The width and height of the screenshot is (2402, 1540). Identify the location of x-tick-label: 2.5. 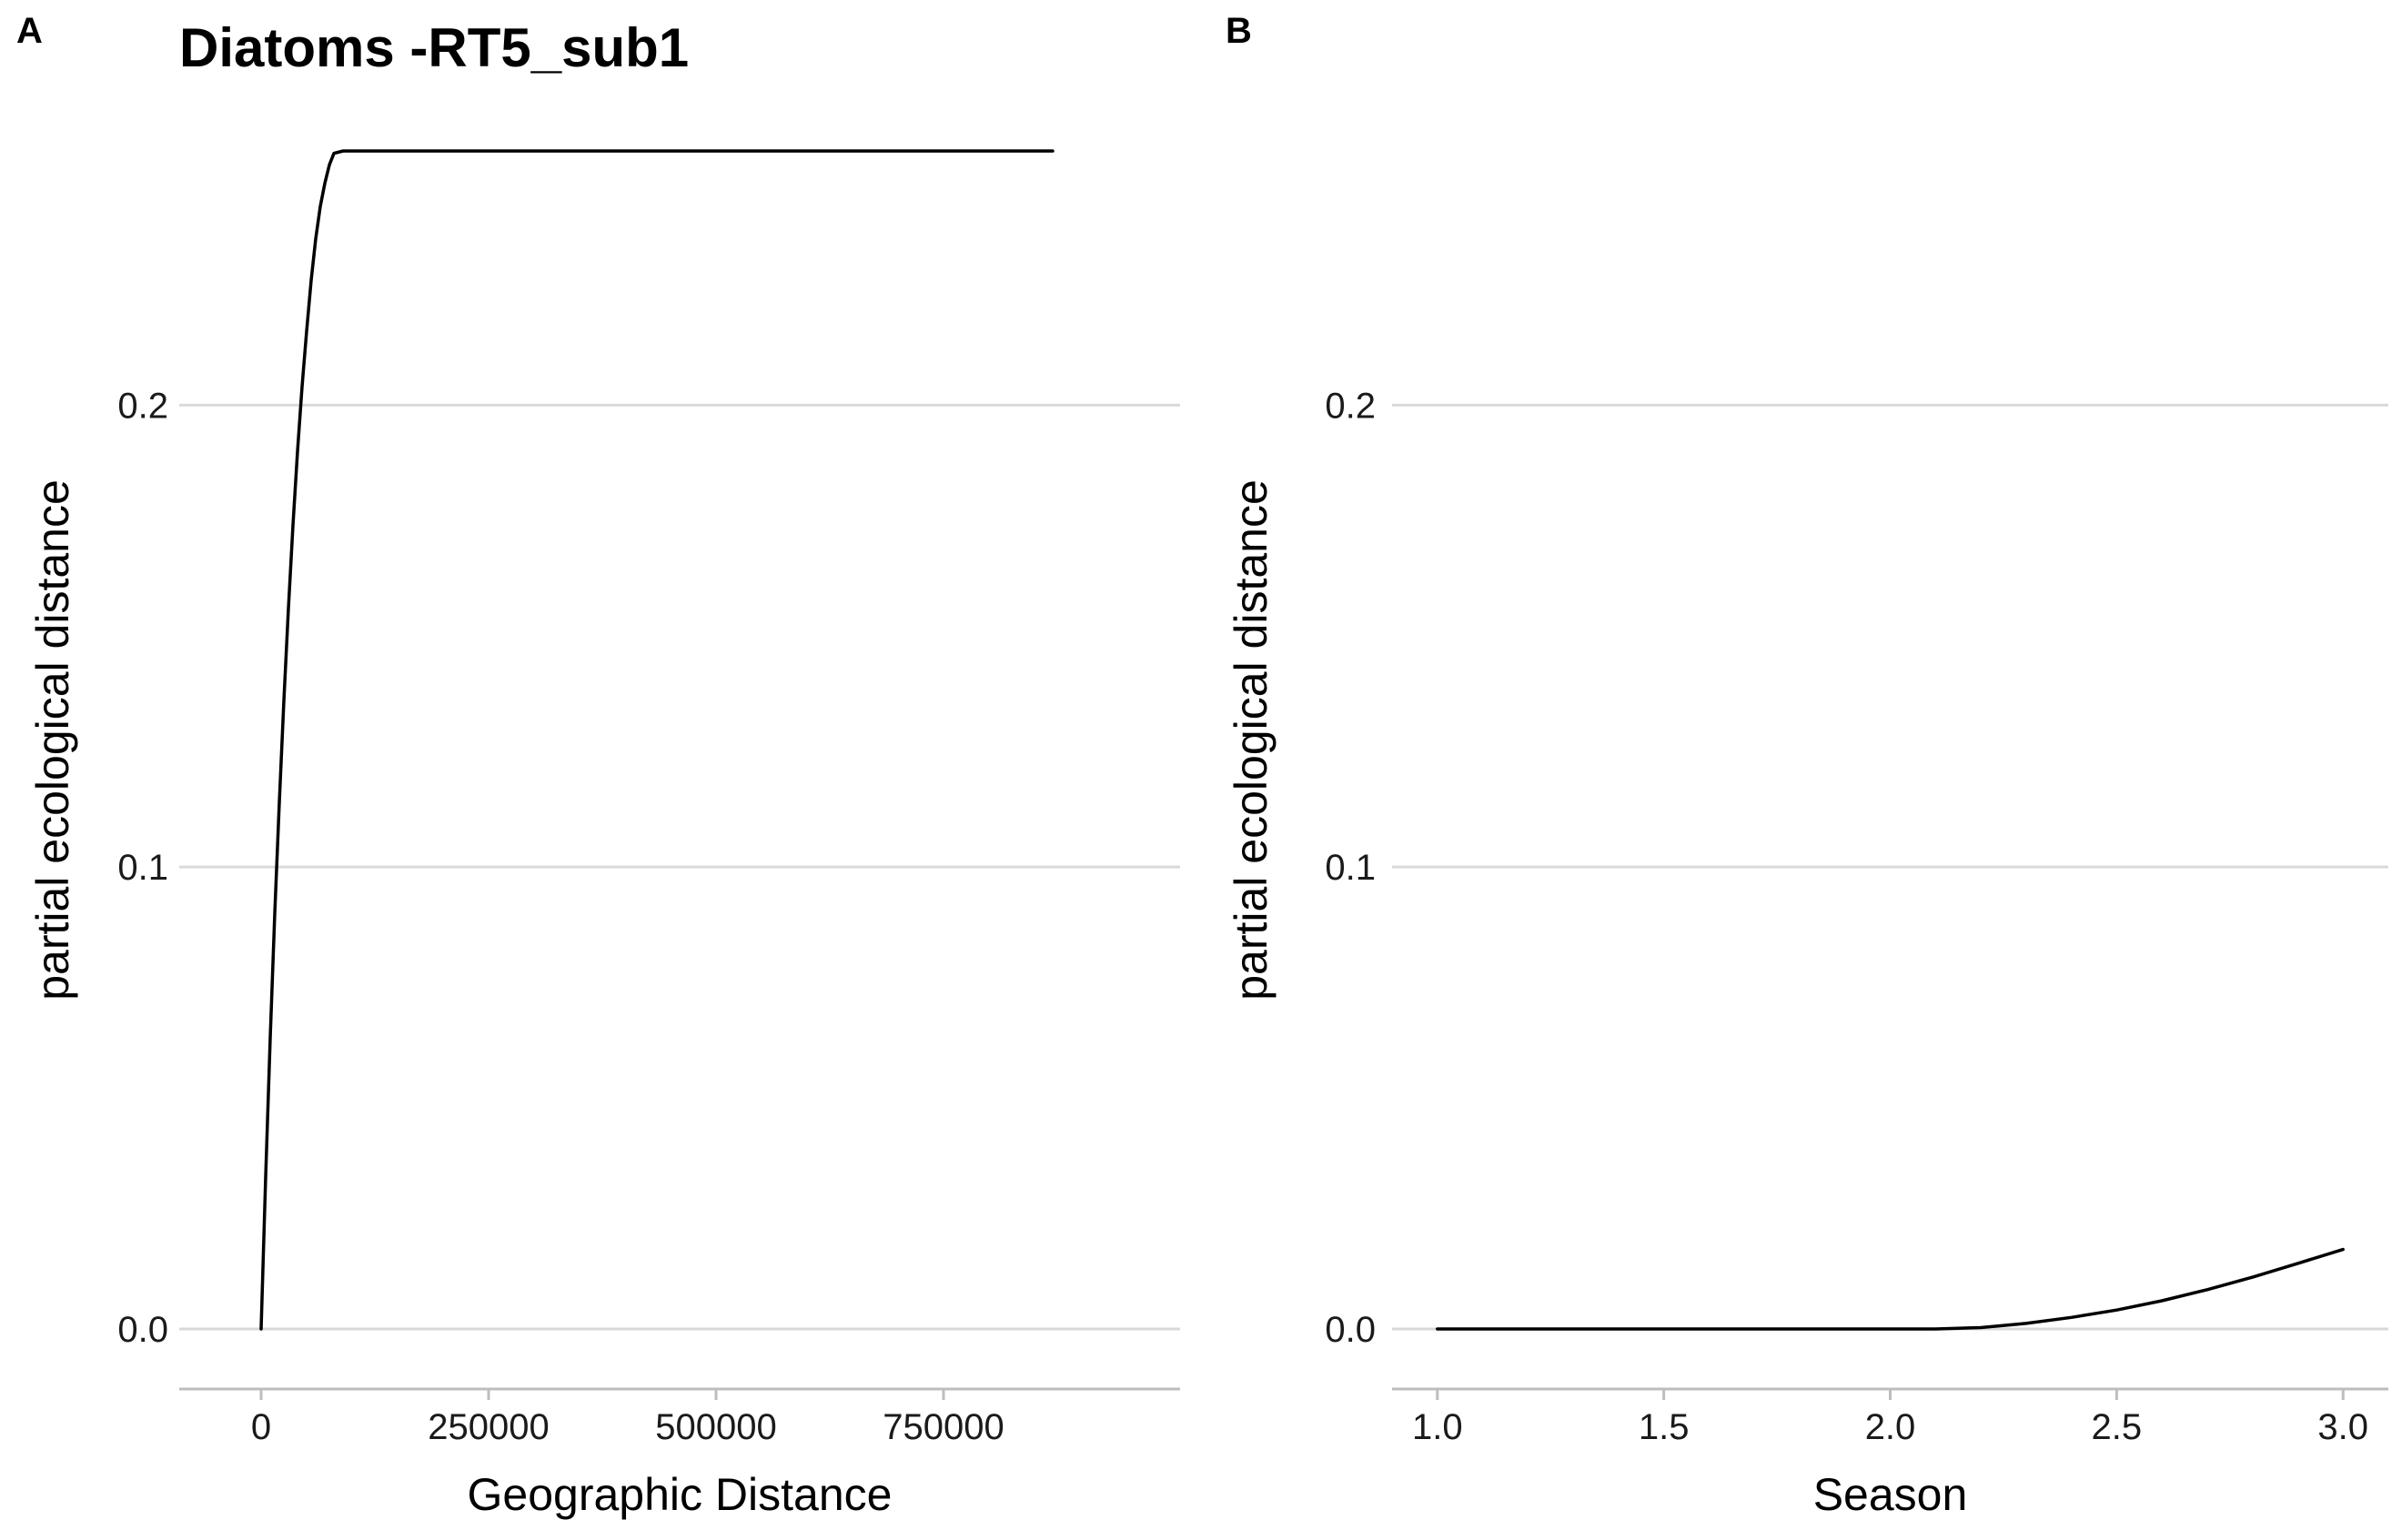
(2117, 1427).